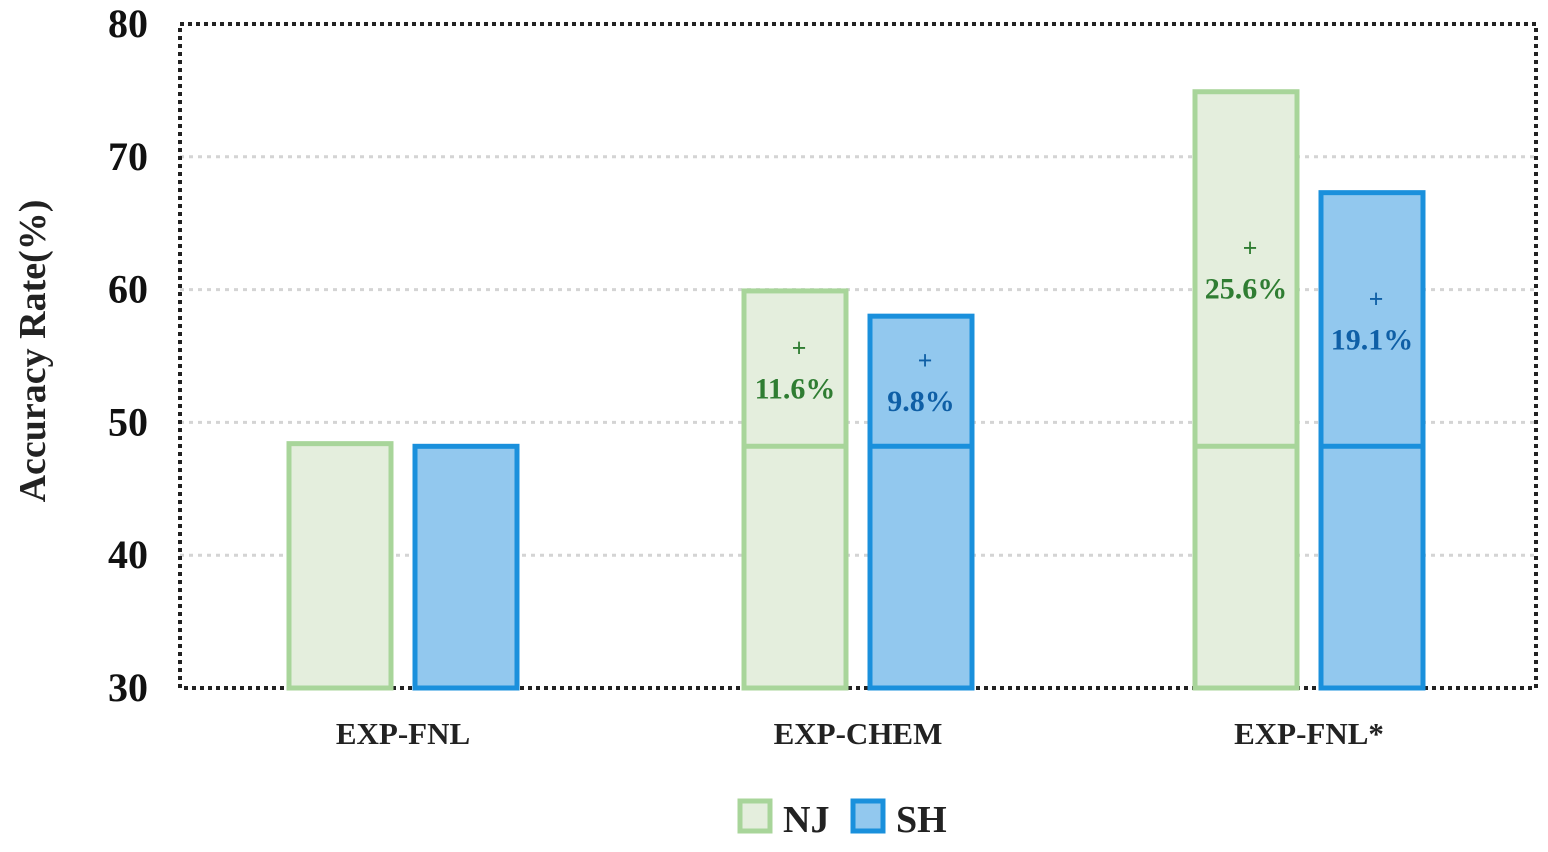  I want to click on y-tick-label: 50, so click(128, 421).